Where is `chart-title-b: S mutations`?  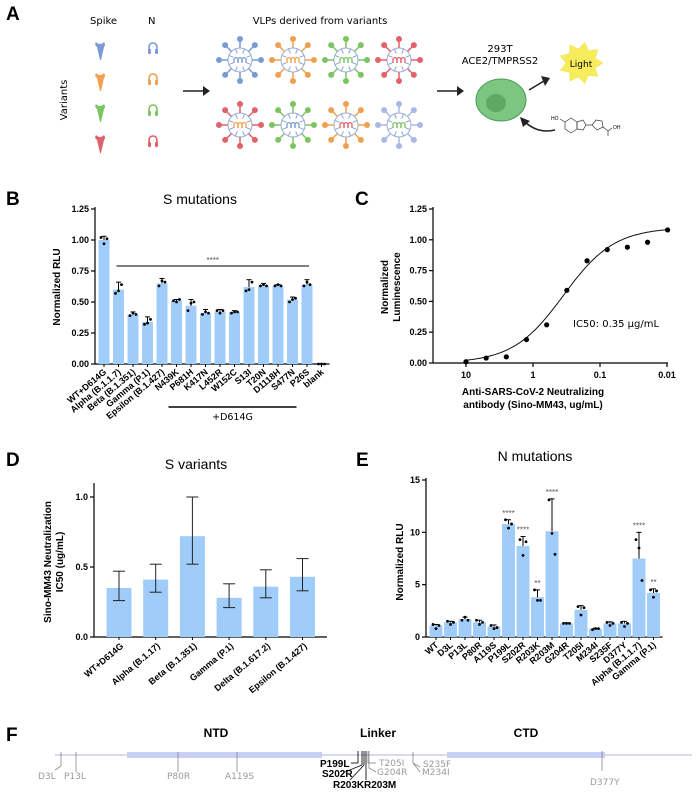
chart-title-b: S mutations is located at coordinates (200, 199).